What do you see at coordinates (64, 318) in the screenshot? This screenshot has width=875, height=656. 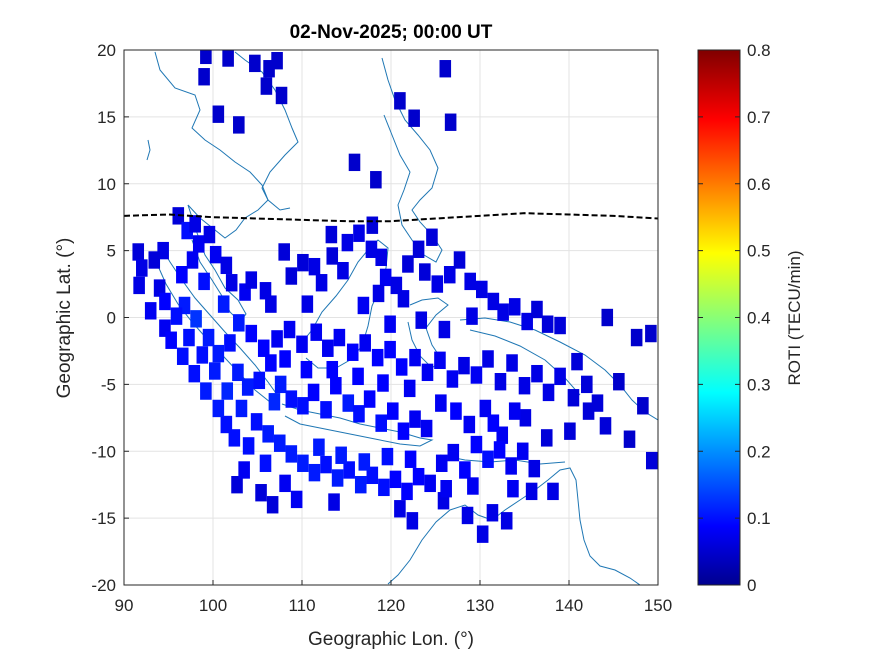 I see `y-axis-label: Geographic Lat. (°)` at bounding box center [64, 318].